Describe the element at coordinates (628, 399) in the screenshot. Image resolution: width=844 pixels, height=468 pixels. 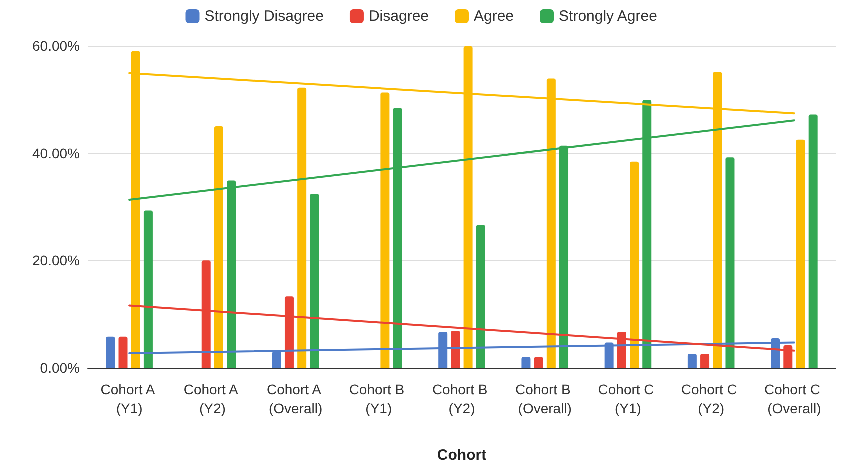
I see `x-tick-label: Cohort C (Y1)` at that location.